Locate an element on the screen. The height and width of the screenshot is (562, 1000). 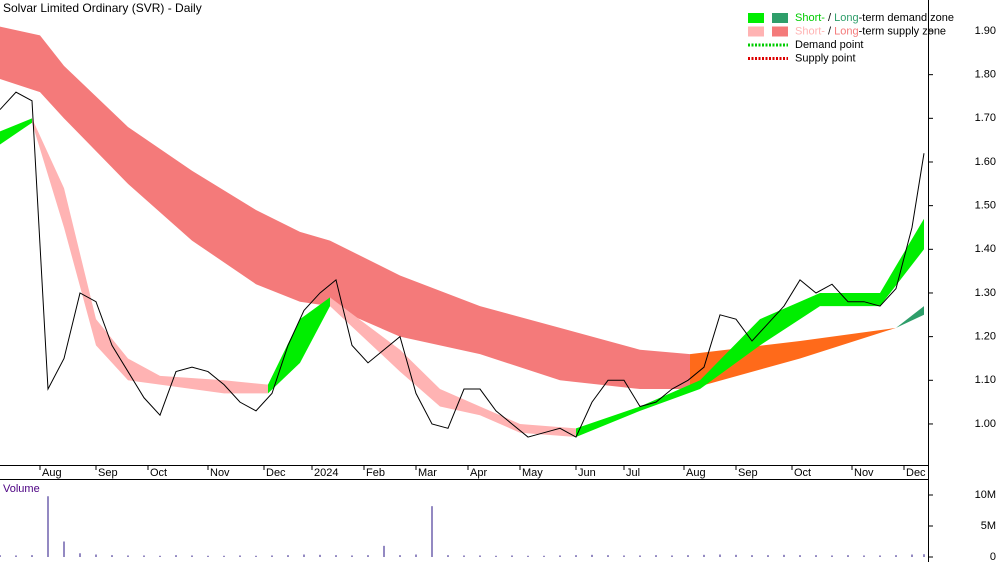
legend-label: Demand point is located at coordinates (829, 45).